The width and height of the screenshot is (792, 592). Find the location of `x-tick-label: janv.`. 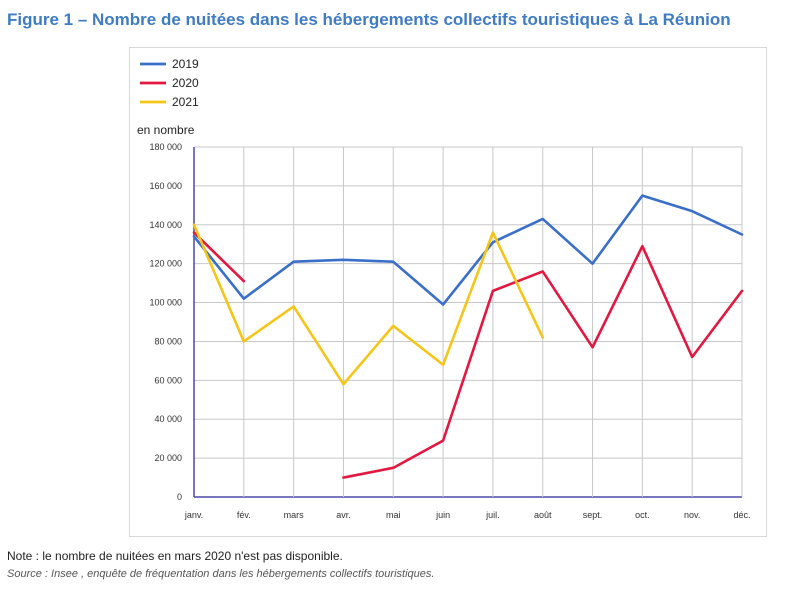

x-tick-label: janv. is located at coordinates (193, 515).